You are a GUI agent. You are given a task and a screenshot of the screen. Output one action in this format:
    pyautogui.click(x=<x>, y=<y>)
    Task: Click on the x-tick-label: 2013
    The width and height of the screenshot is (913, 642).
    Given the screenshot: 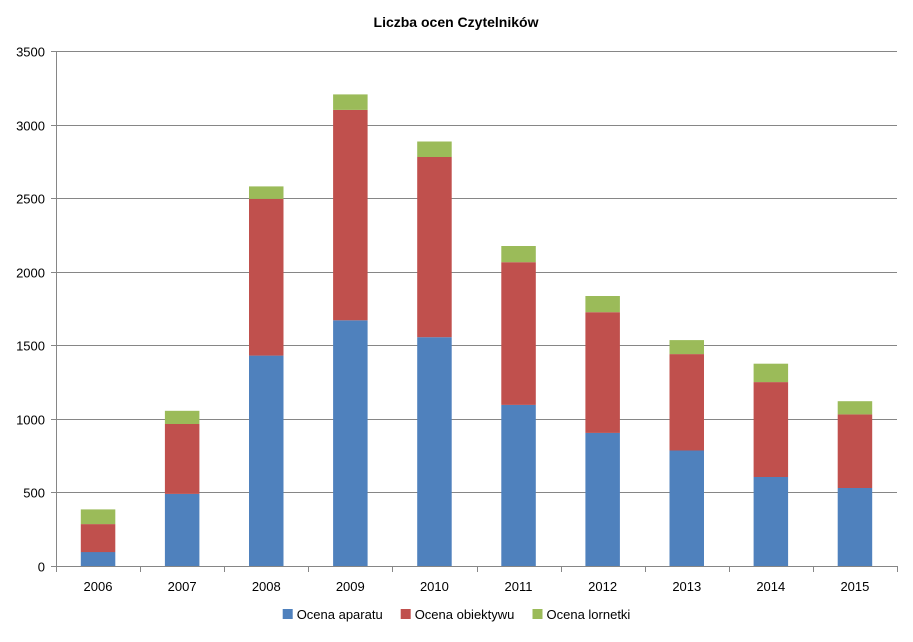 What is the action you would take?
    pyautogui.click(x=686, y=586)
    